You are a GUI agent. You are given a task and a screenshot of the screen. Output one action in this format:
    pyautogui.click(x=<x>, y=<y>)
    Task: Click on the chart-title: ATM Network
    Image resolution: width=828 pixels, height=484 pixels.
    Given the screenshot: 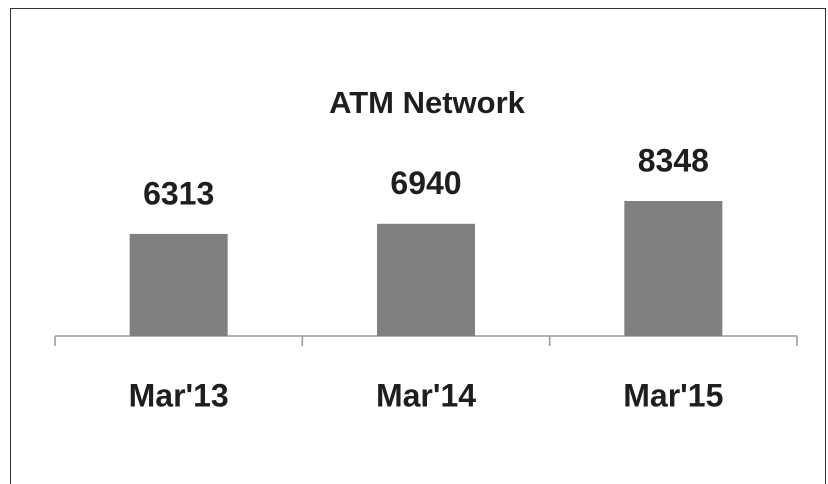 What is the action you would take?
    pyautogui.click(x=427, y=102)
    